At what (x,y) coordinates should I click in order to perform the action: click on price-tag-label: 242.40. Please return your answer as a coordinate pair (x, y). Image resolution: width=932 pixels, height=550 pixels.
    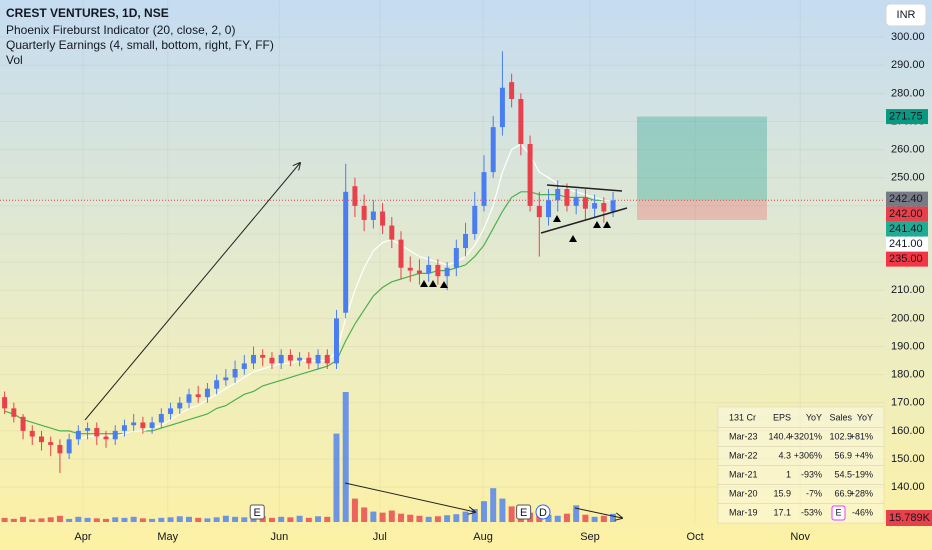
    Looking at the image, I should click on (906, 199).